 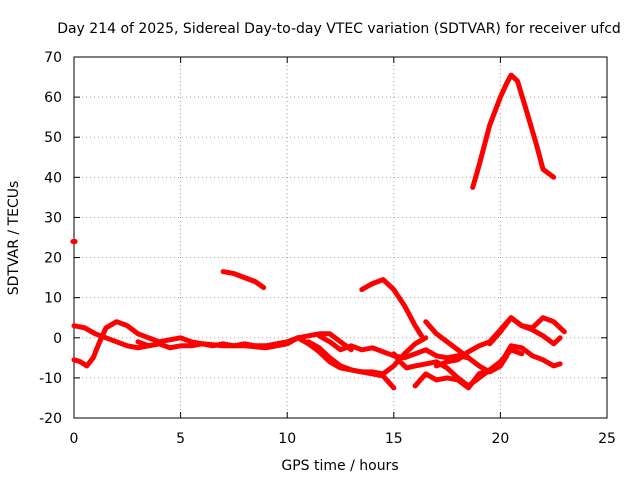 I want to click on x-tick-label: 20, so click(x=500, y=439).